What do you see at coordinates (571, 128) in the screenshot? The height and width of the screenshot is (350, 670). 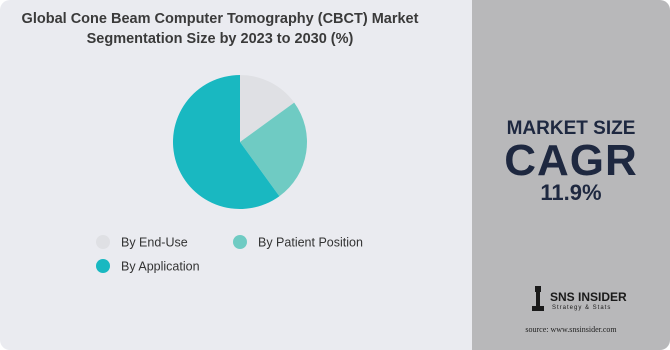 I see `market-size-label: MARKET SIZE` at bounding box center [571, 128].